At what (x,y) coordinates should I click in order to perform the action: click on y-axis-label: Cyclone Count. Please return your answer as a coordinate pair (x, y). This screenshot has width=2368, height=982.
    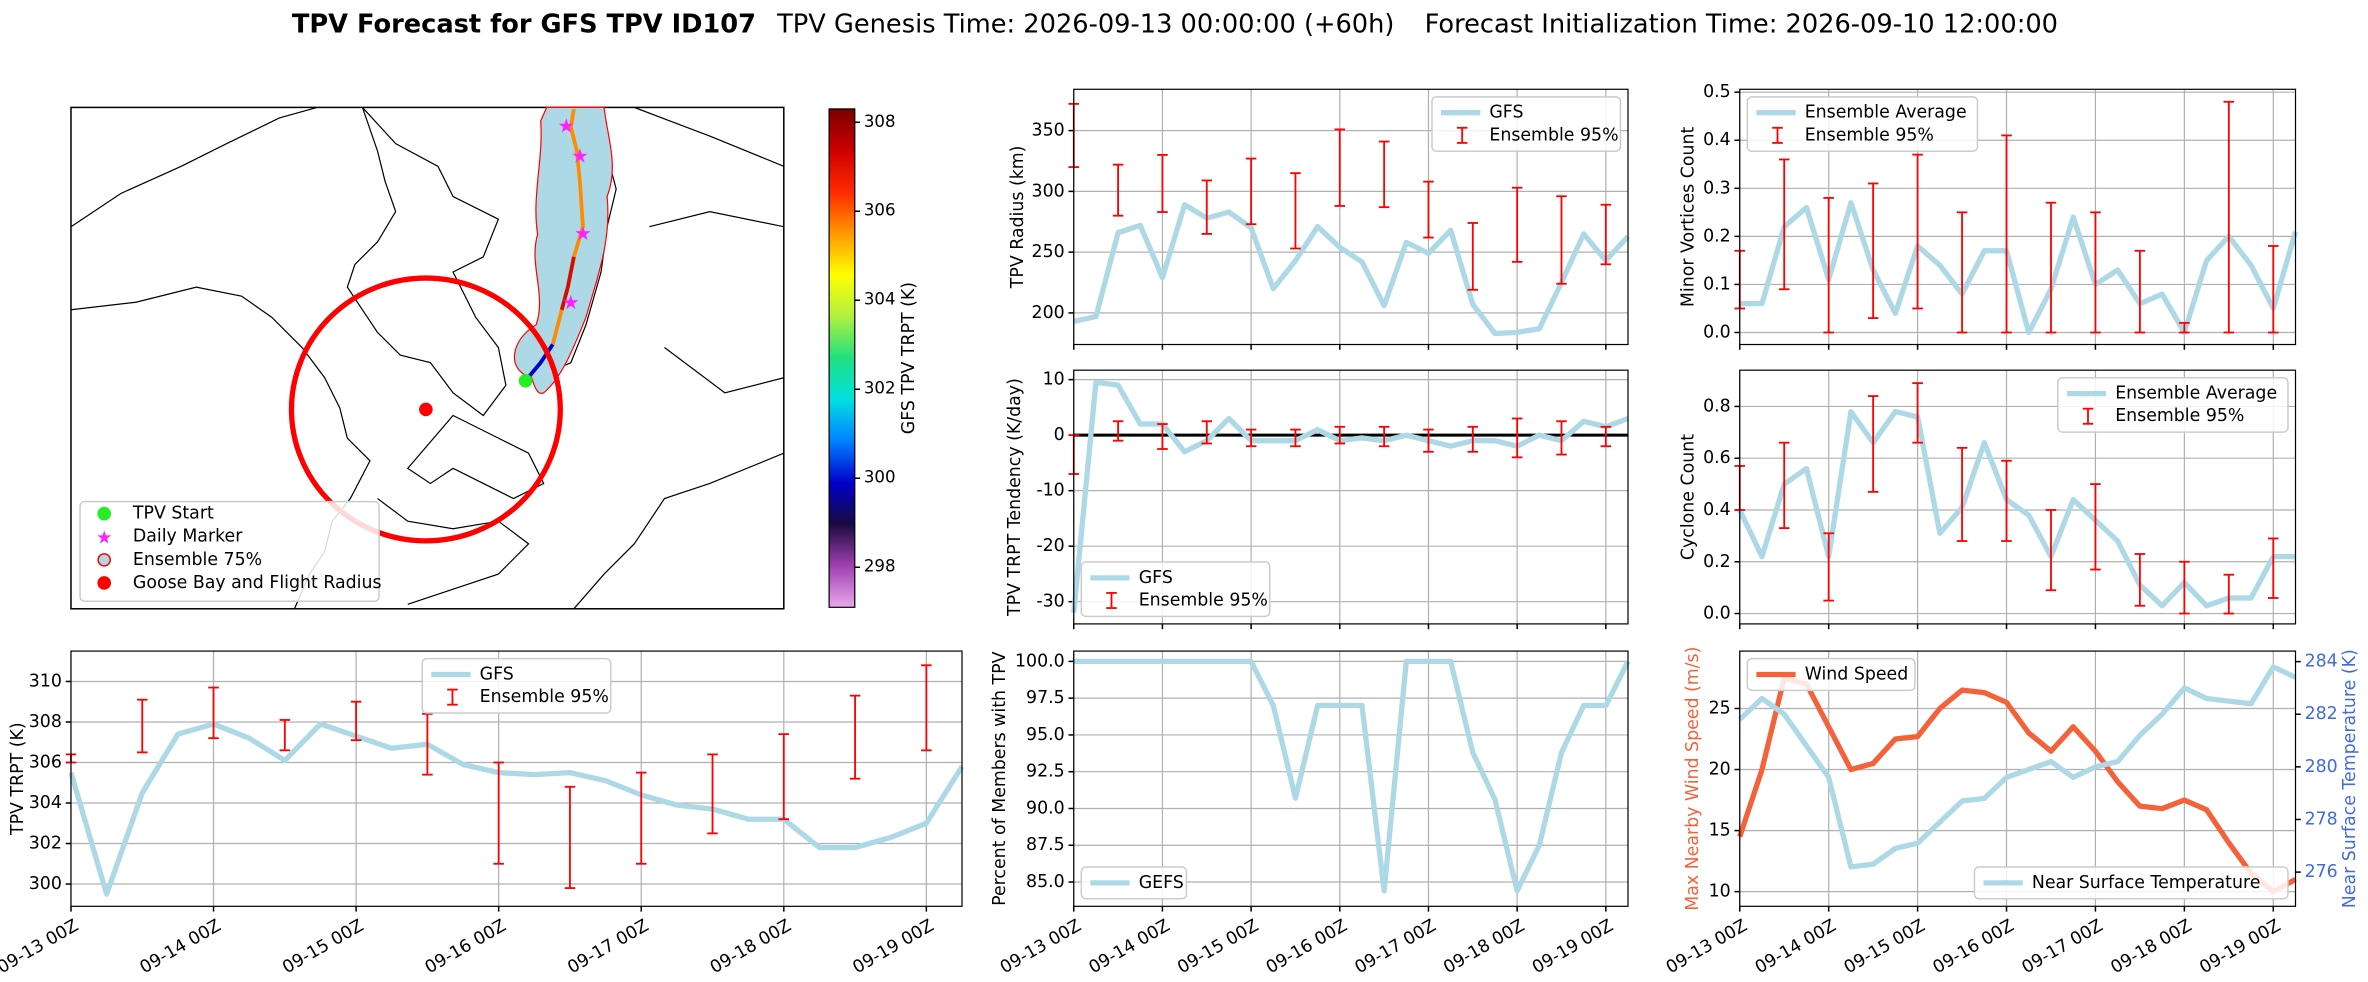
    Looking at the image, I should click on (1688, 497).